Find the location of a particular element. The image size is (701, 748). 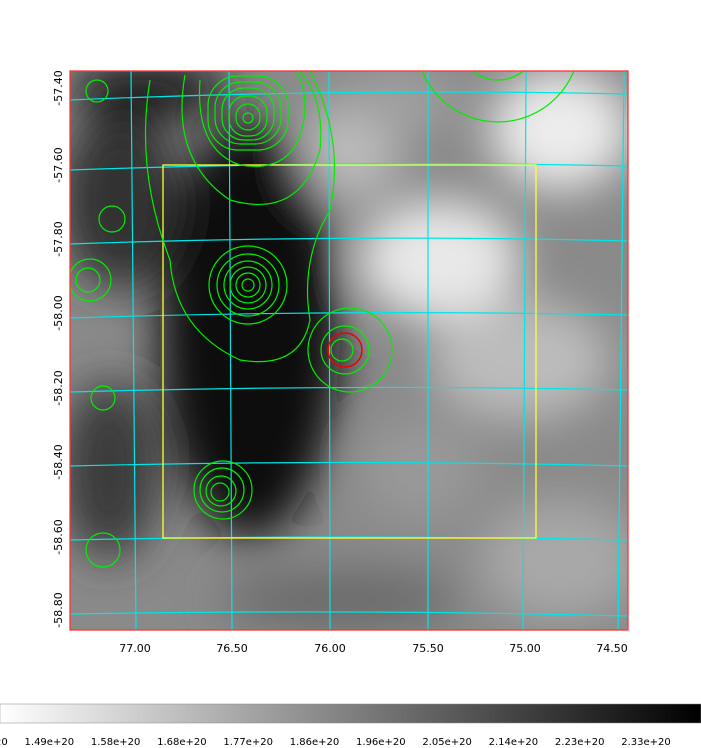

x-tick-label: 76.50 is located at coordinates (232, 648).